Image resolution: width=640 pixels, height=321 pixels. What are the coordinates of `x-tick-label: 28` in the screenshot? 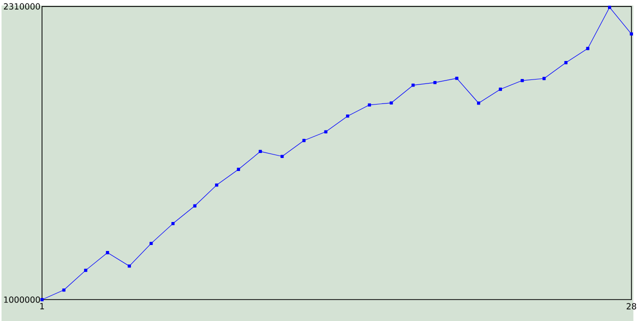 It's located at (631, 306).